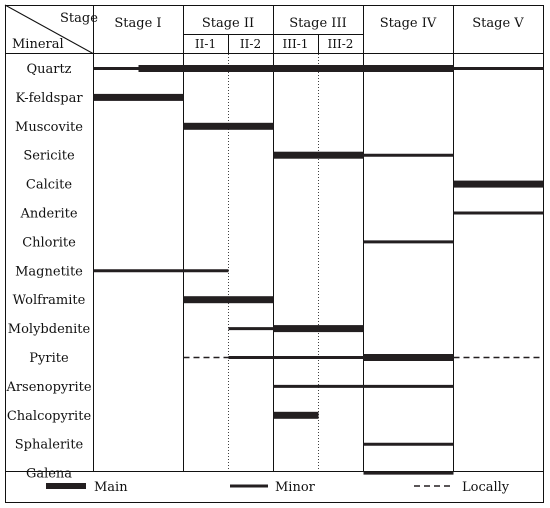 The width and height of the screenshot is (550, 508). I want to click on stage-header-1: Stage I, so click(137, 23).